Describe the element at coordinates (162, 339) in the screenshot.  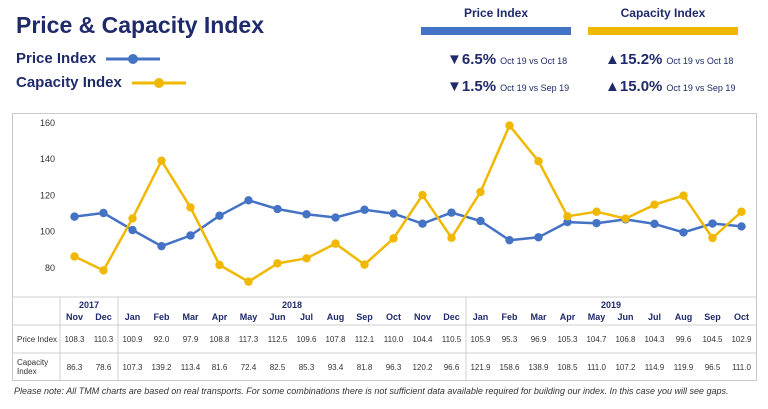
I see `table-cell: 92.0` at that location.